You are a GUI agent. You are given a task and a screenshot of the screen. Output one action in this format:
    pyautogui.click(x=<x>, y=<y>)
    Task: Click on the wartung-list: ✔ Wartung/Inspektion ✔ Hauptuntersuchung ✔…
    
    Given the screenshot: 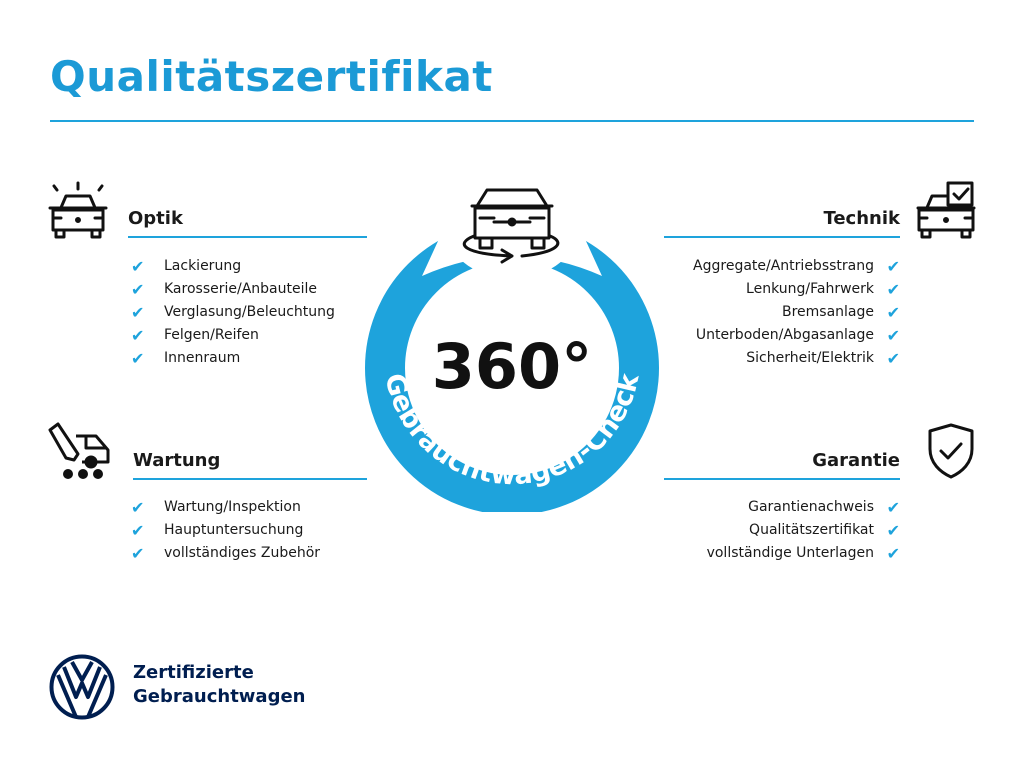 What is the action you would take?
    pyautogui.click(x=224, y=530)
    